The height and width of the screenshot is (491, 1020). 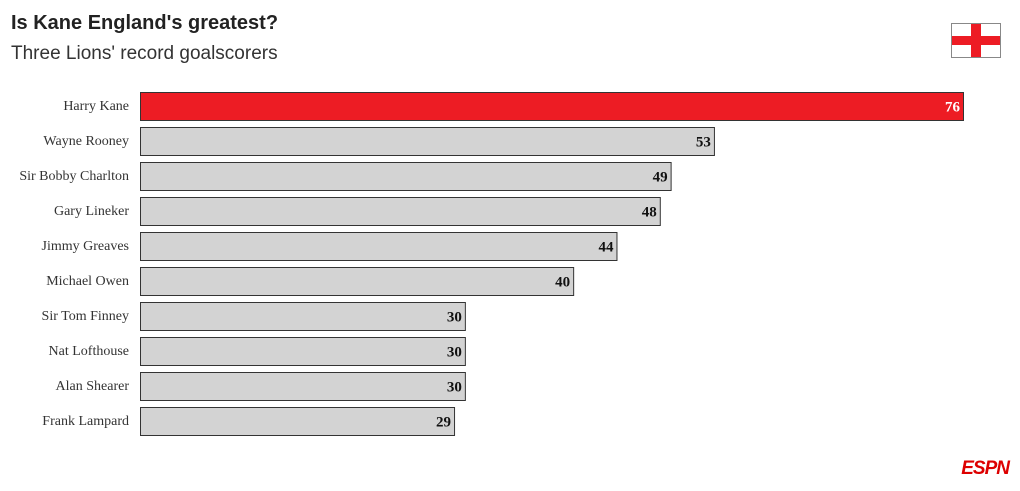 I want to click on value-label: 29, so click(x=443, y=422).